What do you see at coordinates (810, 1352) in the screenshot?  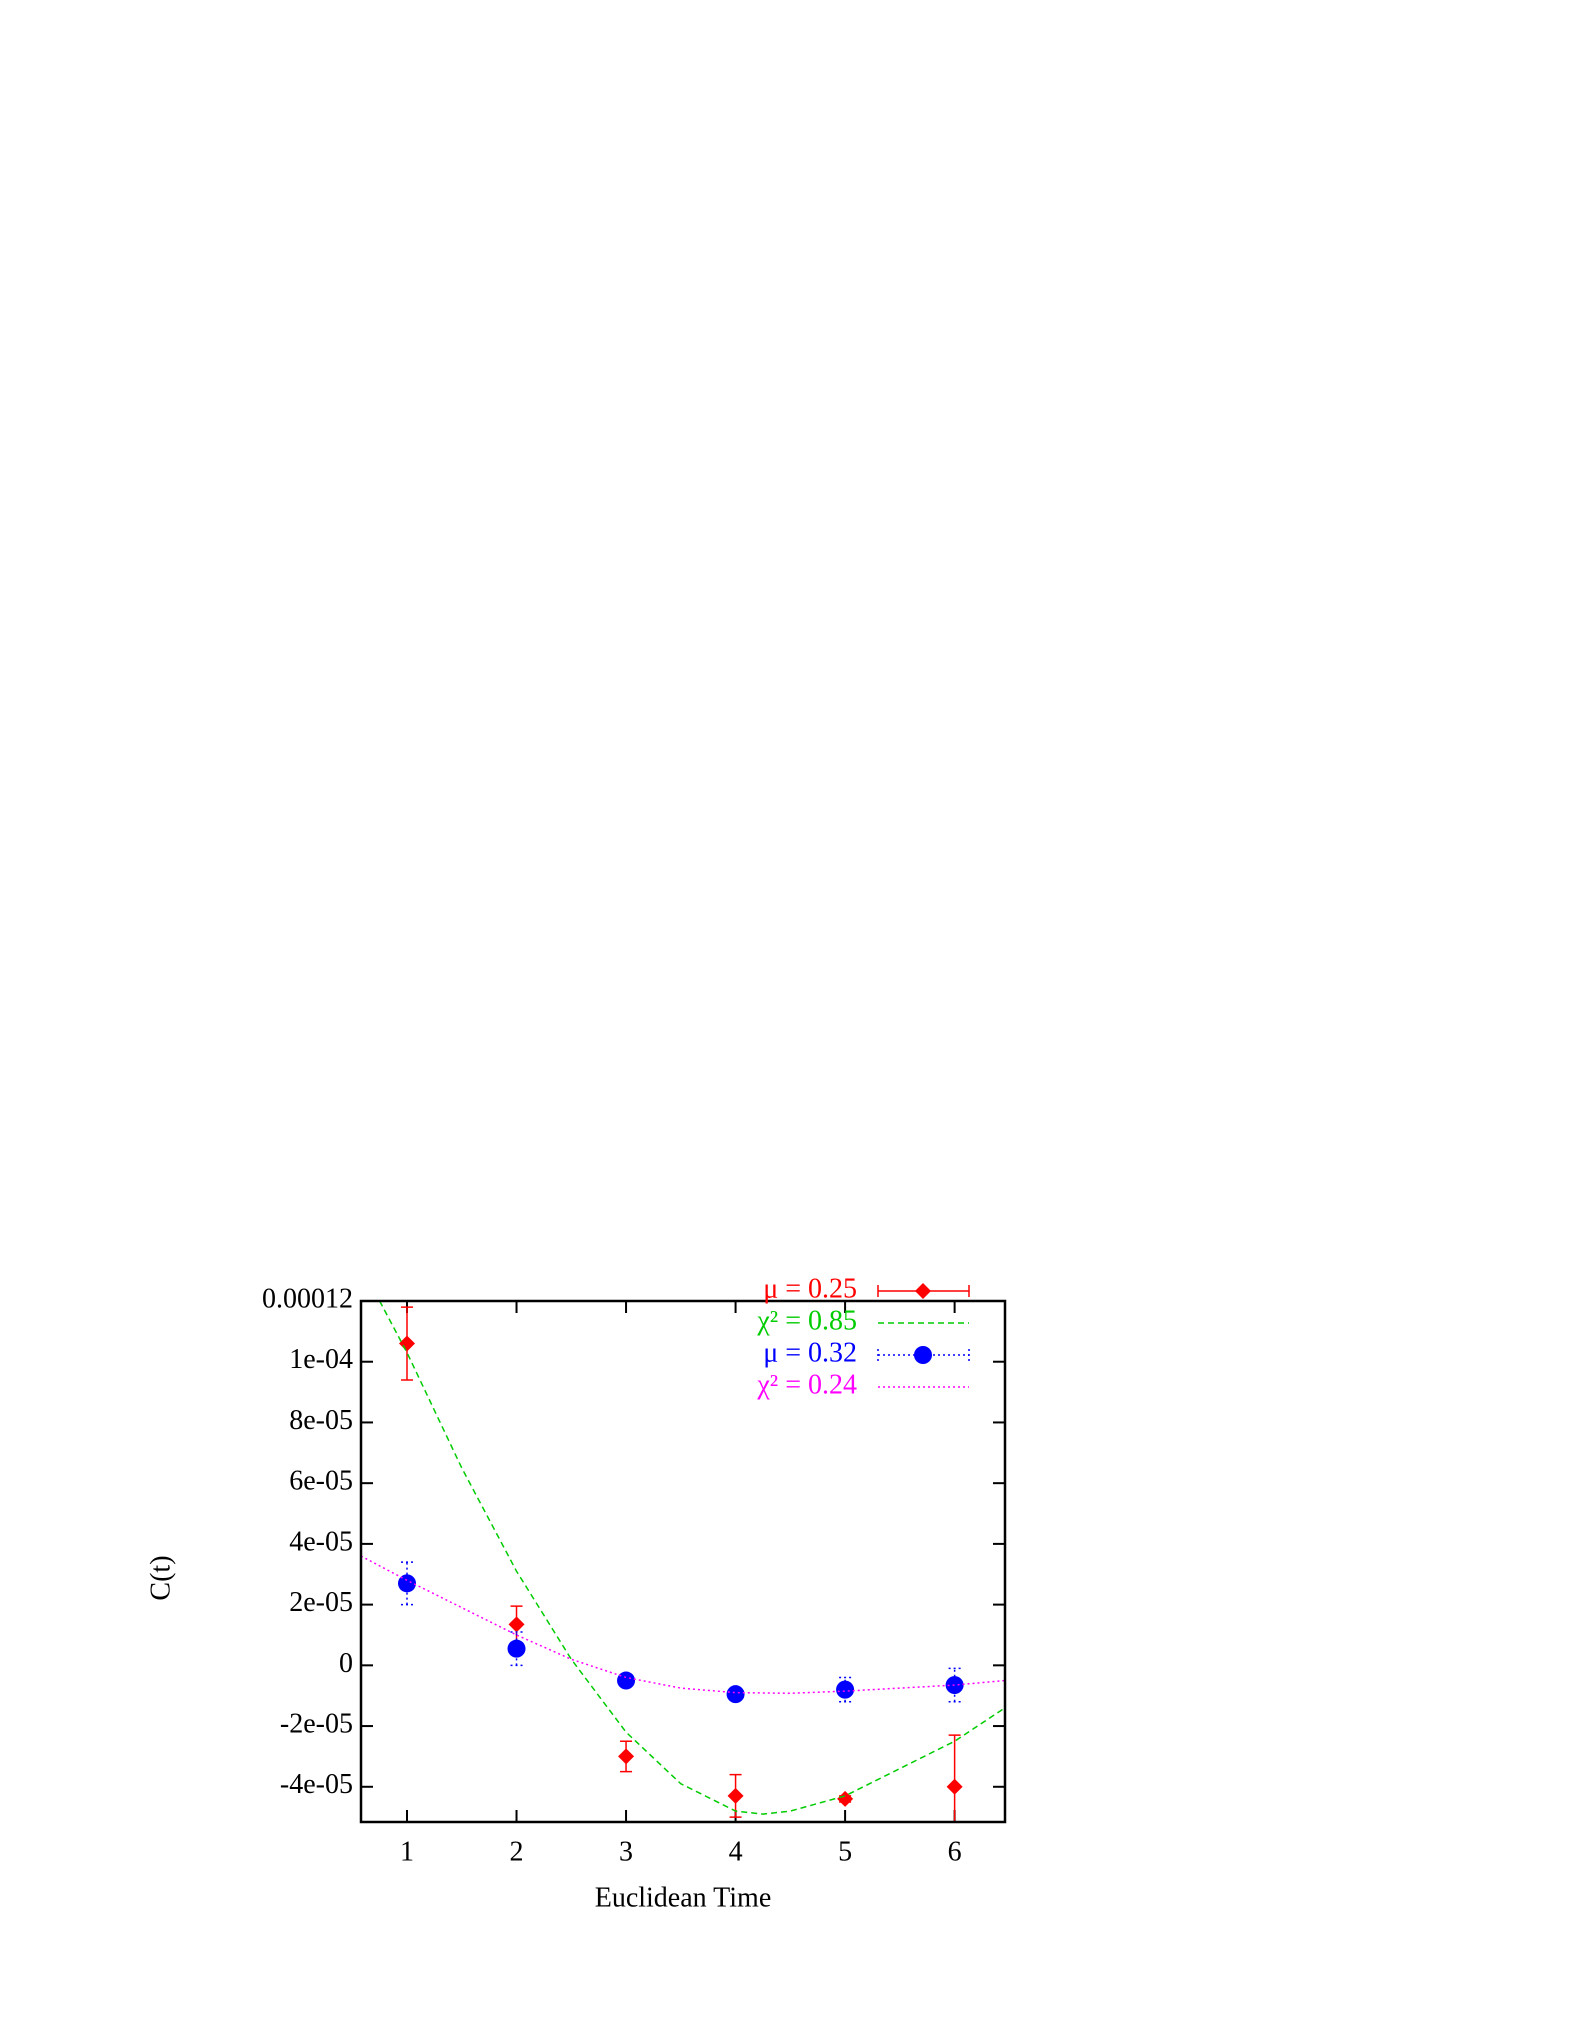 I see `legend-label: μ = 0.32` at bounding box center [810, 1352].